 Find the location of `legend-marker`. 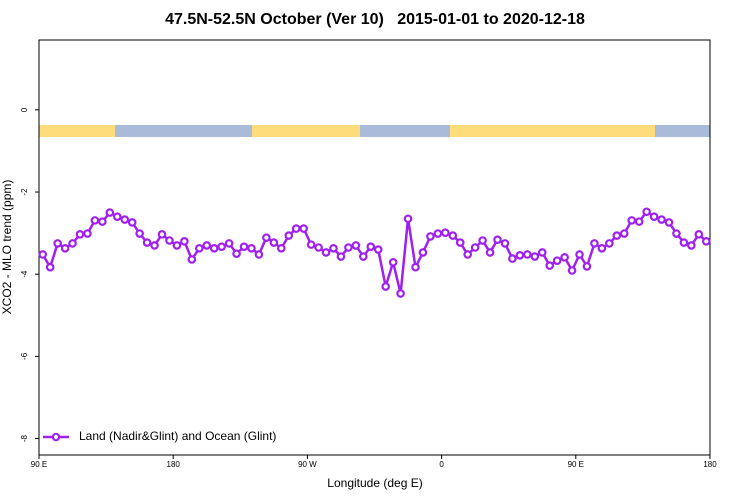

legend-marker is located at coordinates (56, 437).